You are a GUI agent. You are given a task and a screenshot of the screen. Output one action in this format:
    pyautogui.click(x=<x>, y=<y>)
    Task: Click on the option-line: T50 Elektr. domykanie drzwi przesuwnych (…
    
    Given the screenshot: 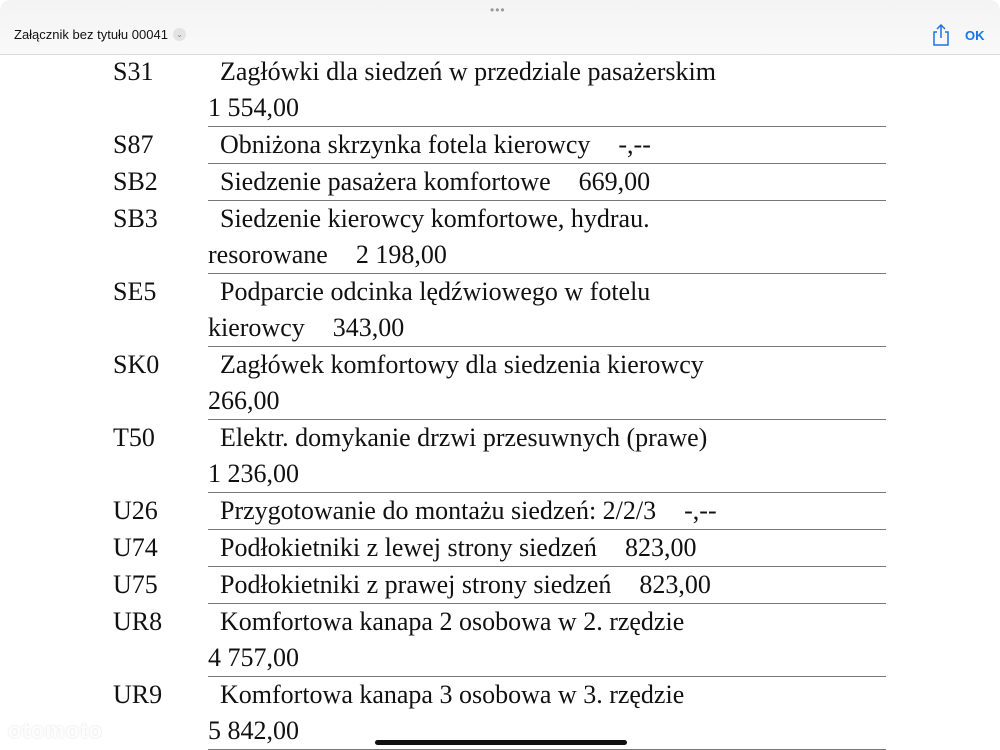 What is the action you would take?
    pyautogui.click(x=499, y=438)
    